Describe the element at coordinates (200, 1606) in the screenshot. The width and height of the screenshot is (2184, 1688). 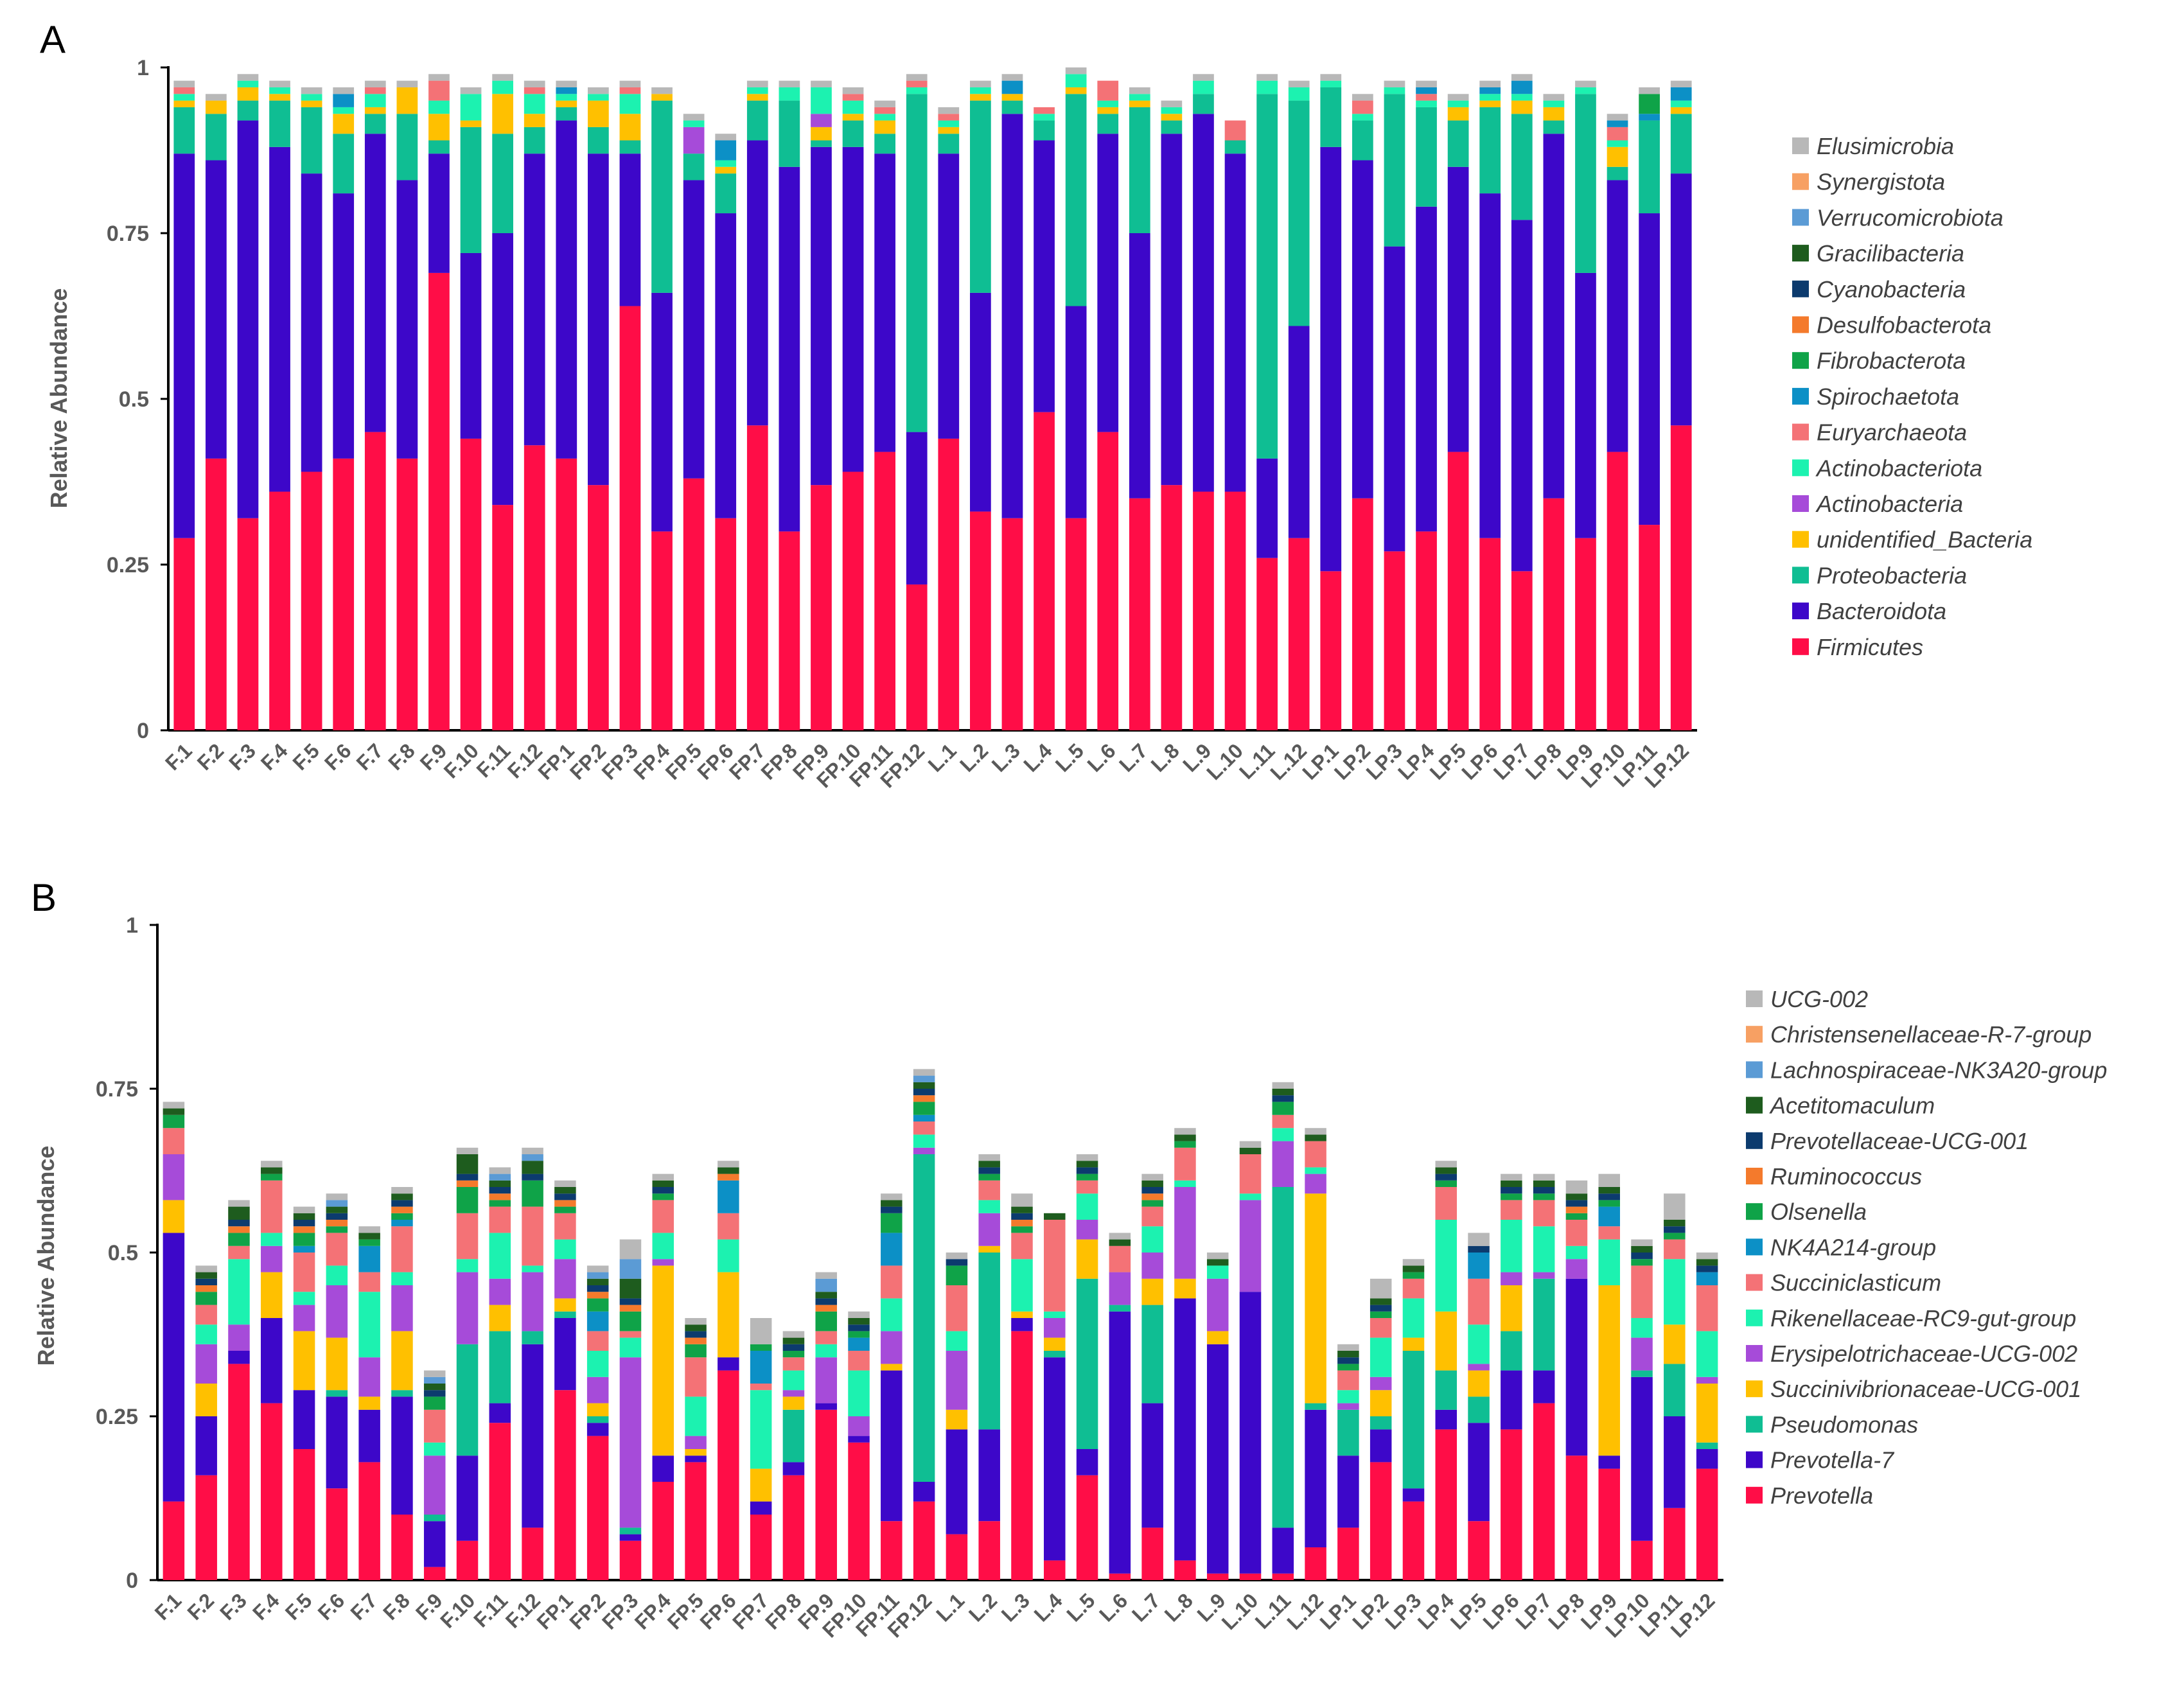
I see `chart-b-xtick-label: F.2` at that location.